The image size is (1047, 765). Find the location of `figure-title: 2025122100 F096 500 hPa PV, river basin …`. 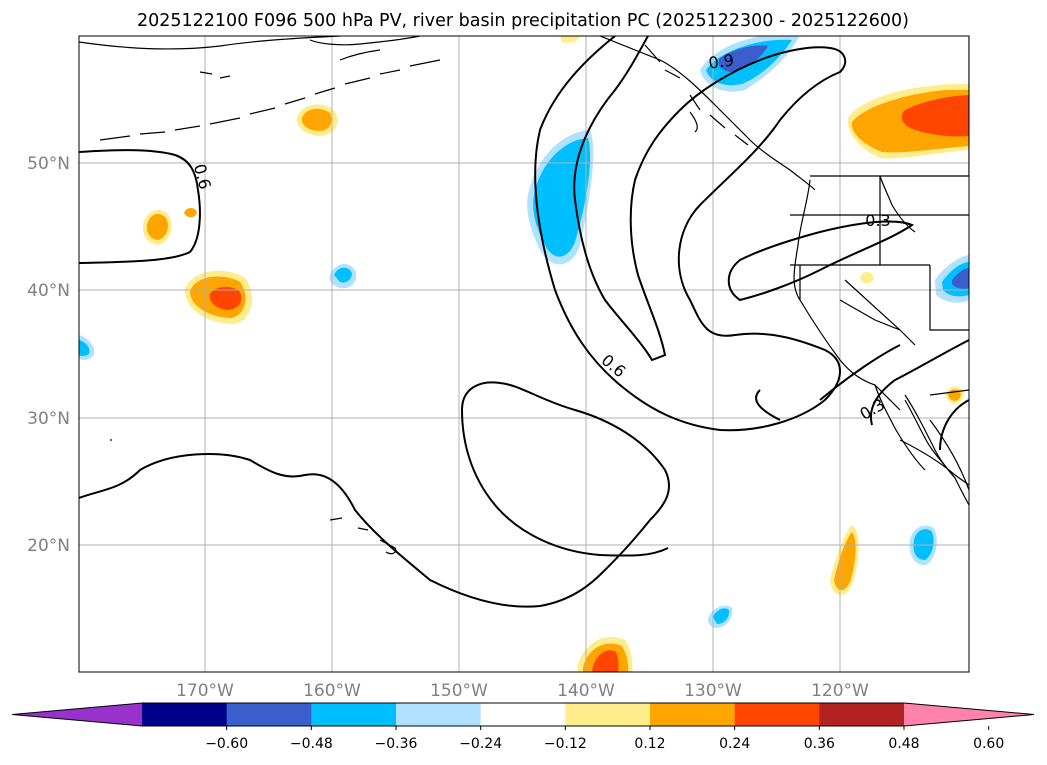

figure-title: 2025122100 F096 500 hPa PV, river basin … is located at coordinates (523, 21).